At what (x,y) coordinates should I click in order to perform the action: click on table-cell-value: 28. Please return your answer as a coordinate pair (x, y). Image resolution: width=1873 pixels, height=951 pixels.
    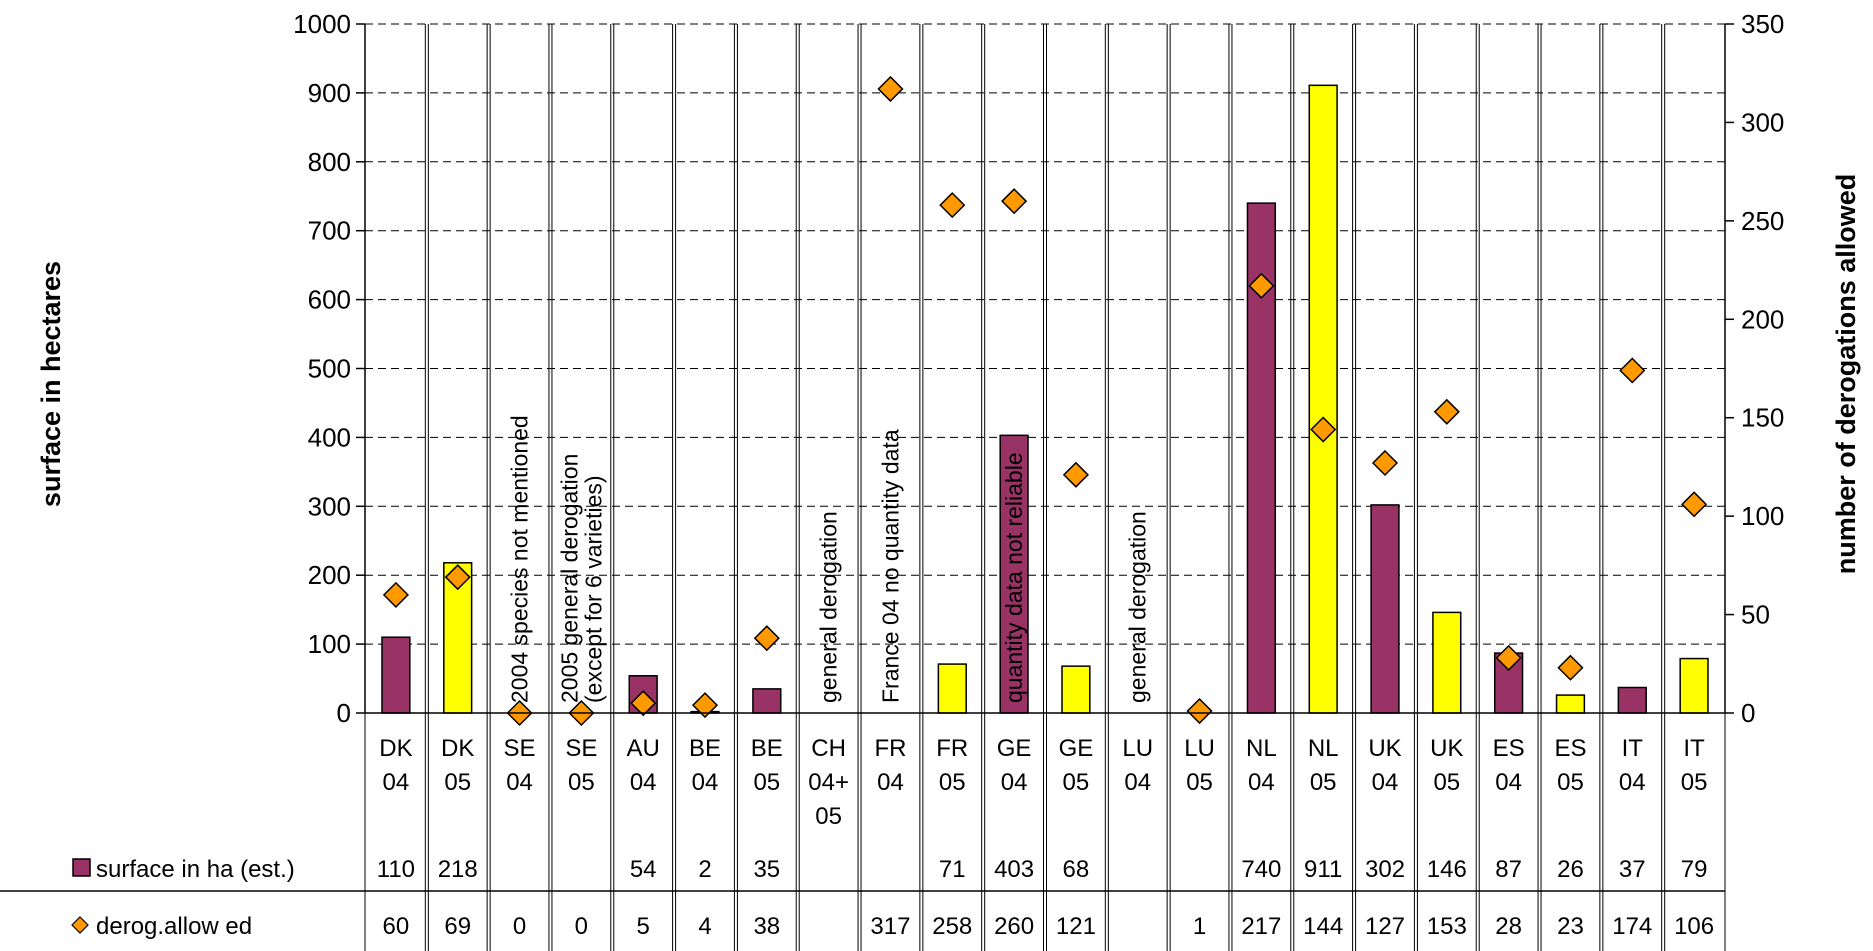
    Looking at the image, I should click on (1508, 926).